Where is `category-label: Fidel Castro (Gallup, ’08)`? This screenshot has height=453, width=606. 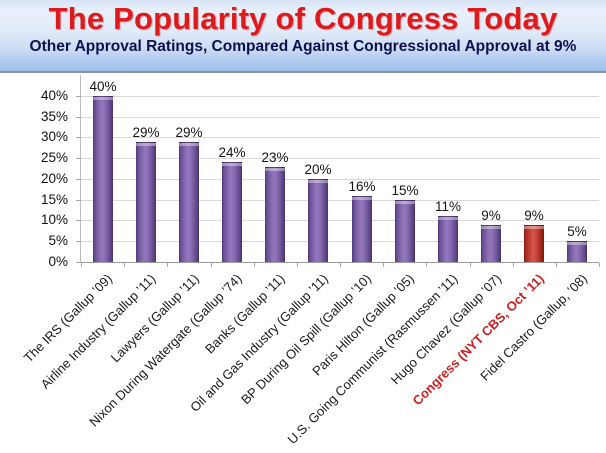
category-label: Fidel Castro (Gallup, ’08) is located at coordinates (534, 327).